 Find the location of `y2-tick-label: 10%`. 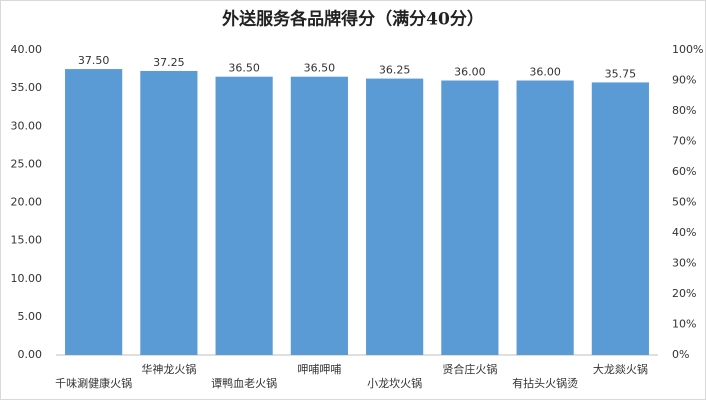

y2-tick-label: 10% is located at coordinates (684, 324).